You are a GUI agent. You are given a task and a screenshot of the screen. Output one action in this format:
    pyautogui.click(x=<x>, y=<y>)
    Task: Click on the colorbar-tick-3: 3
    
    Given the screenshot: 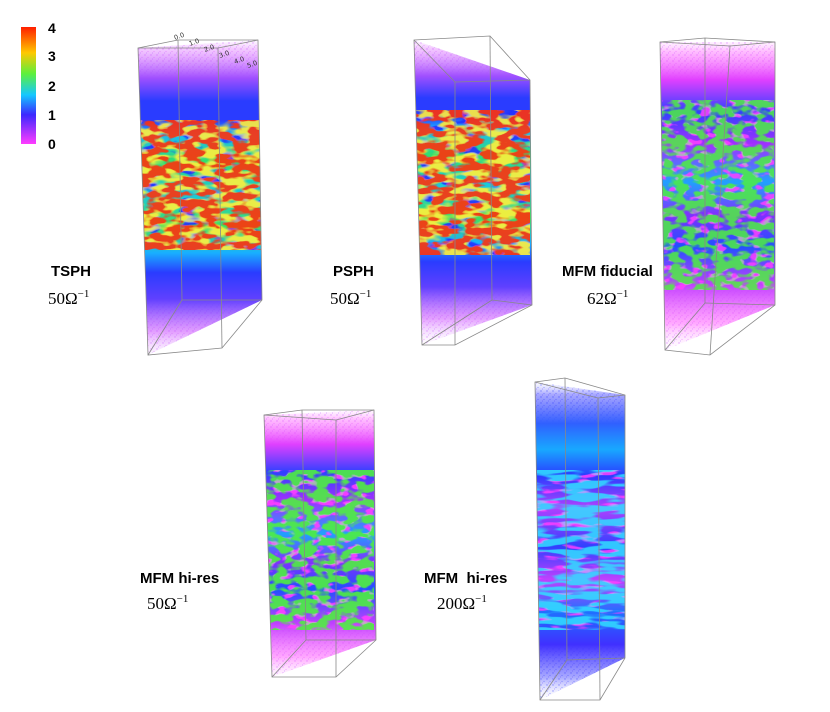 What is the action you would take?
    pyautogui.click(x=52, y=56)
    